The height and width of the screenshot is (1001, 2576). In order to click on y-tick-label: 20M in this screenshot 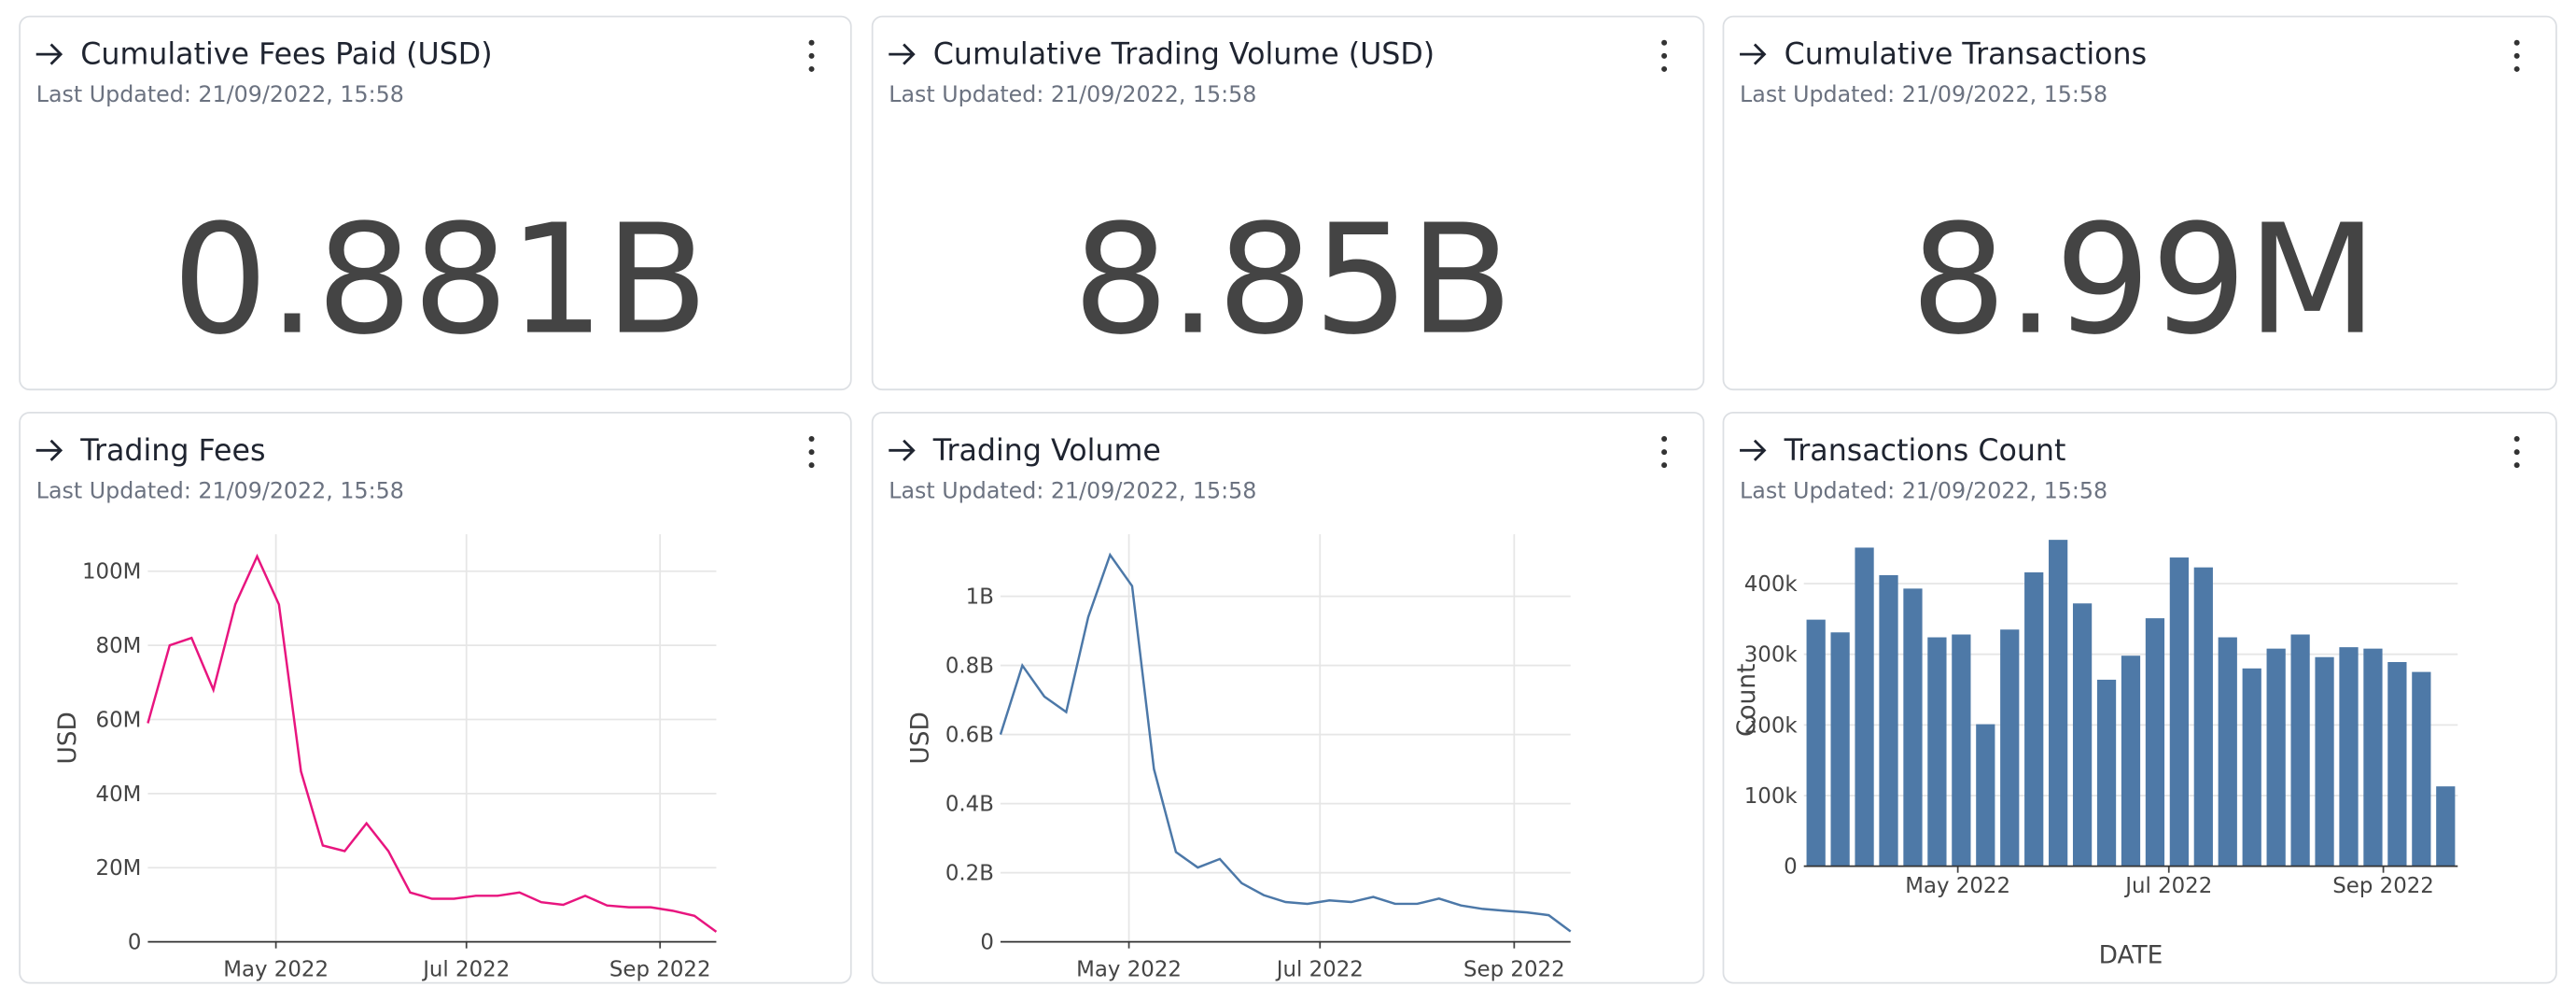, I will do `click(119, 868)`.